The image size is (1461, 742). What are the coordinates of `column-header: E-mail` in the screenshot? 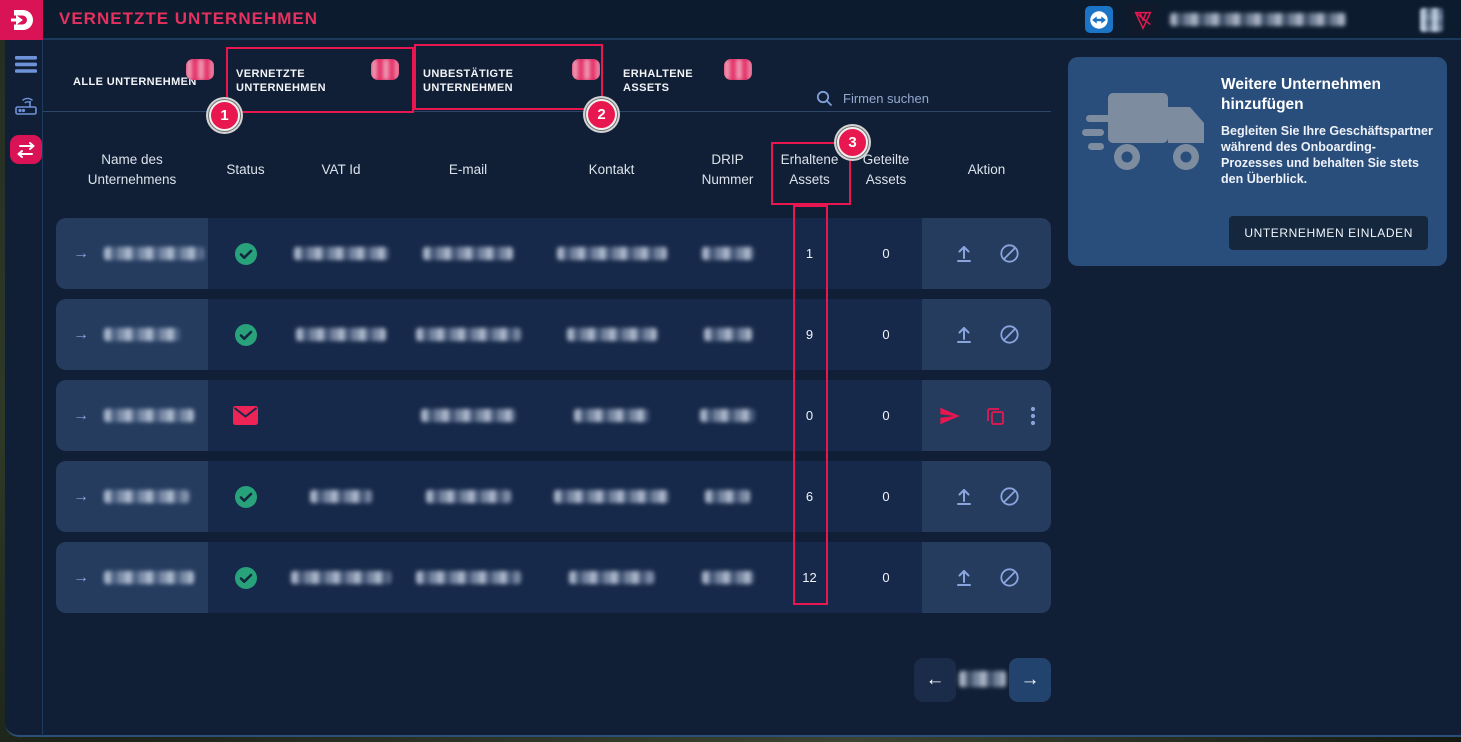 It's located at (468, 169).